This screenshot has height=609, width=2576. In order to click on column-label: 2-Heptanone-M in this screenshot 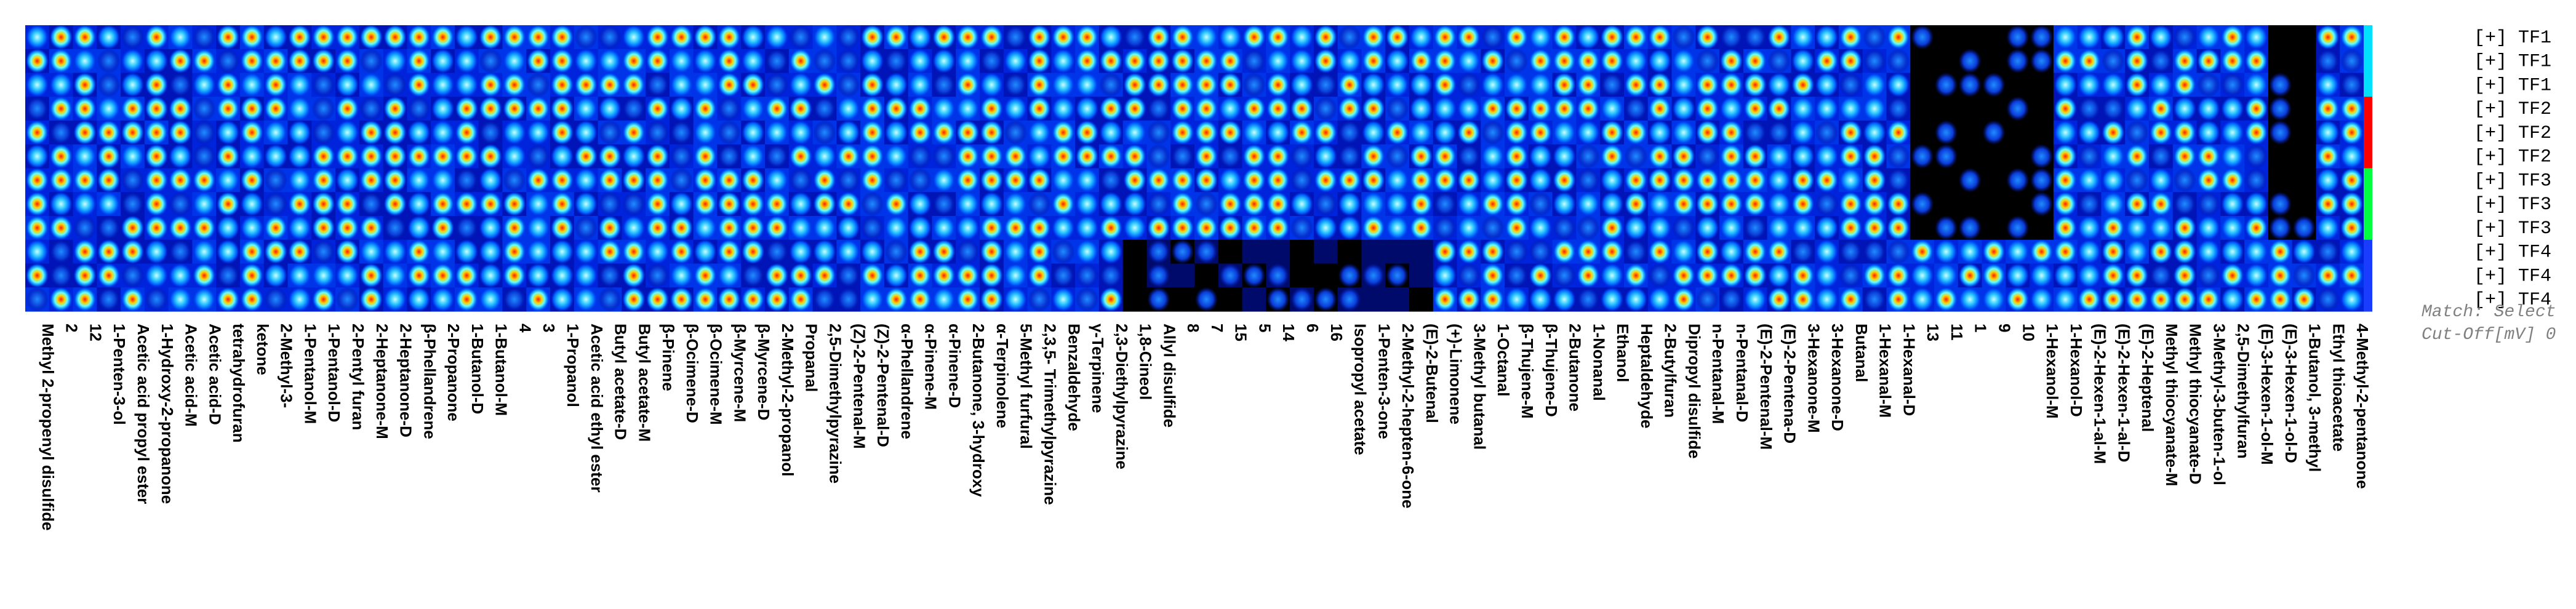, I will do `click(382, 381)`.